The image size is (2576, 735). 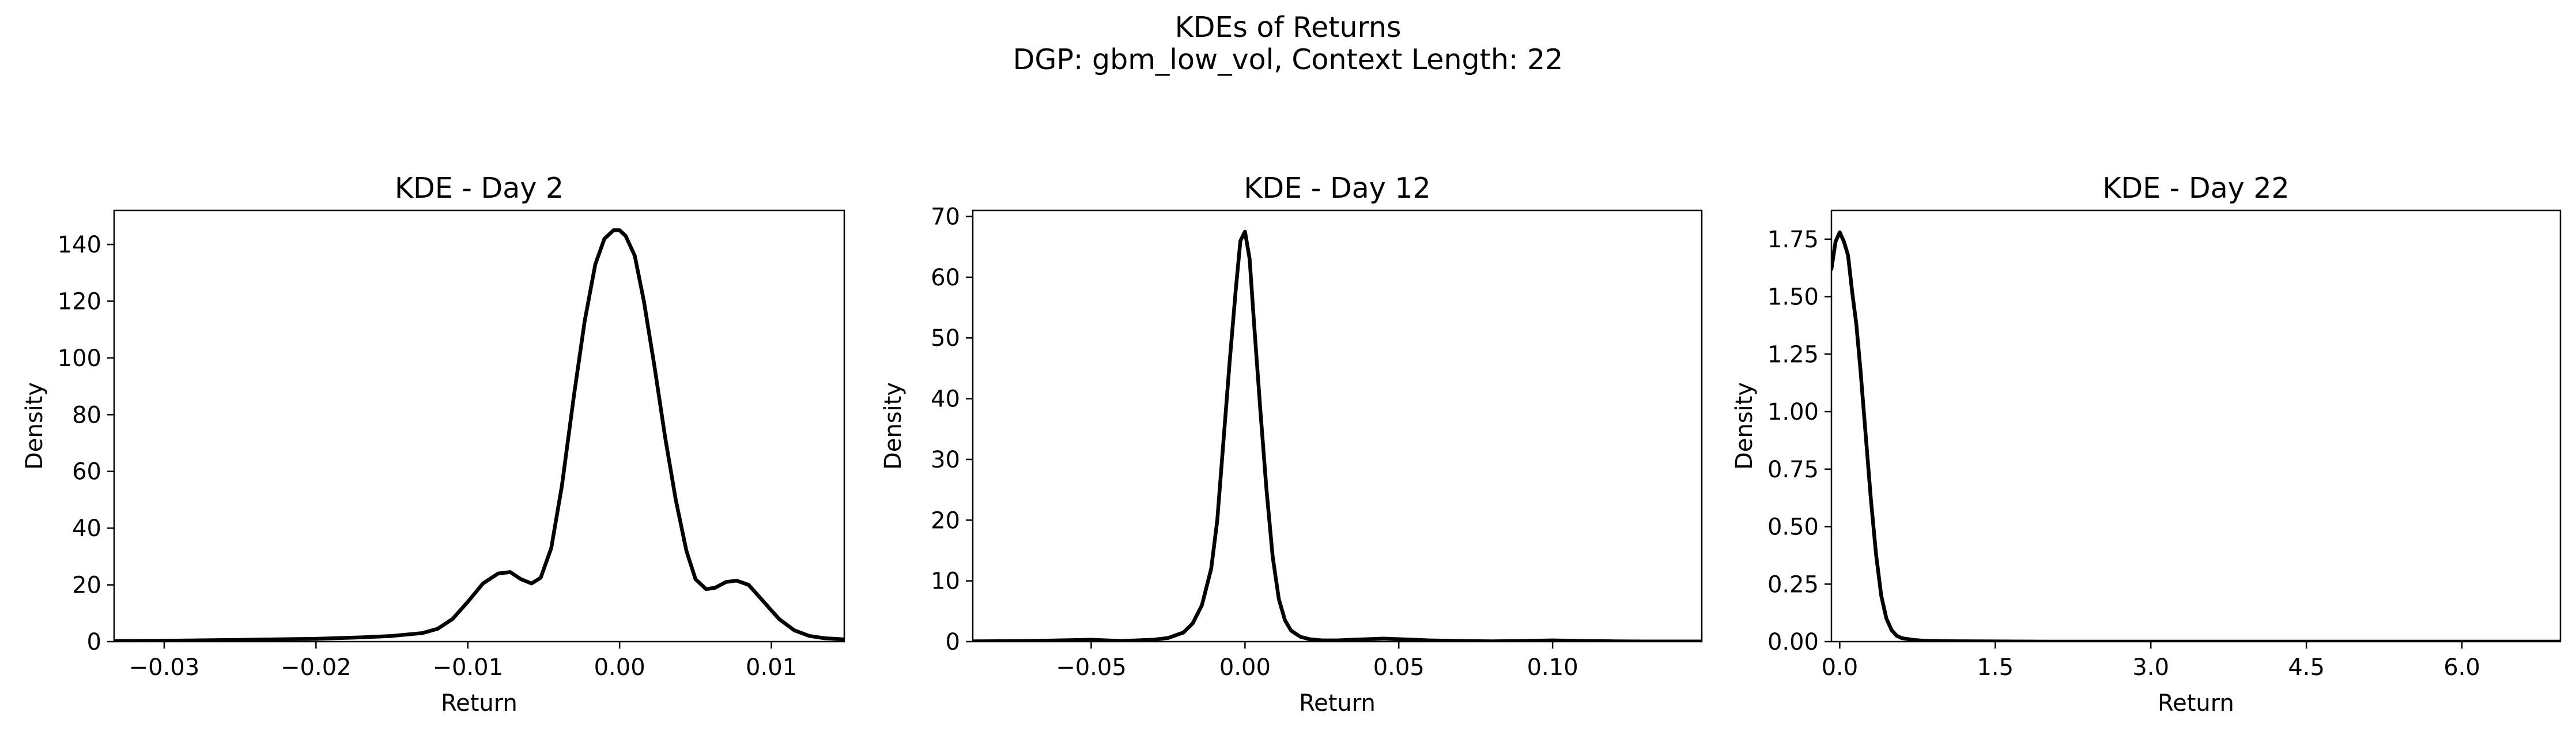 What do you see at coordinates (1793, 240) in the screenshot?
I see `chart-3-y-tick-label: 1.75` at bounding box center [1793, 240].